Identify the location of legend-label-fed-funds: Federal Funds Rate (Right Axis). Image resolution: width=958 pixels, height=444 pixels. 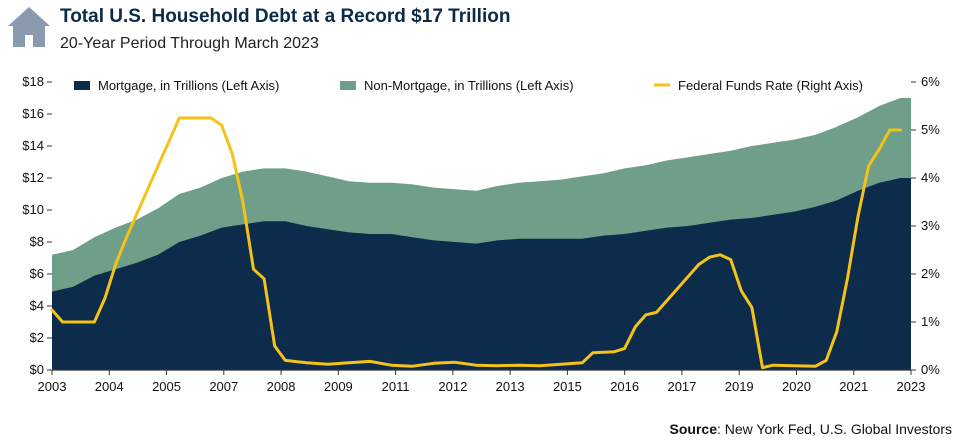
(770, 85).